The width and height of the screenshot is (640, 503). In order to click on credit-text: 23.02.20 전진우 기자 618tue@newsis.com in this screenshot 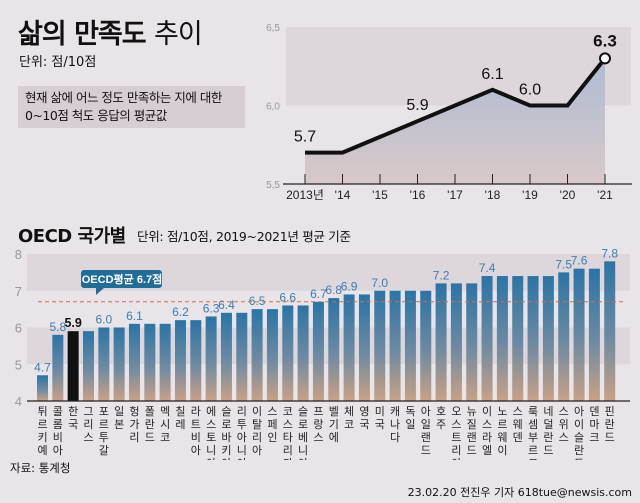, I will do `click(519, 492)`.